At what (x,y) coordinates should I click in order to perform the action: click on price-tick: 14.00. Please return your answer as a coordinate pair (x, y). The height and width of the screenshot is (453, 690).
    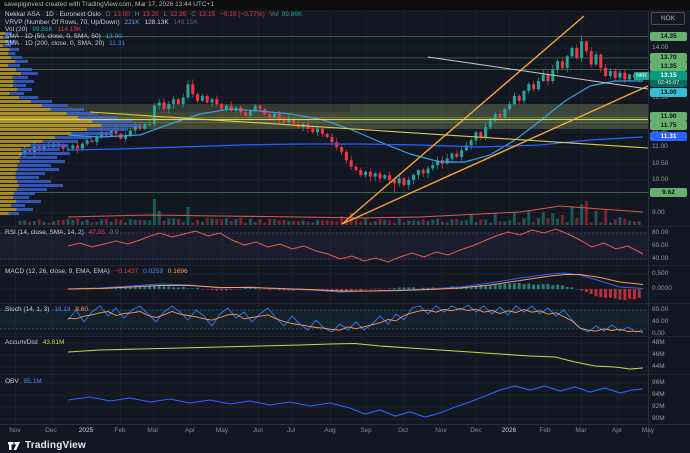
    Looking at the image, I should click on (660, 47).